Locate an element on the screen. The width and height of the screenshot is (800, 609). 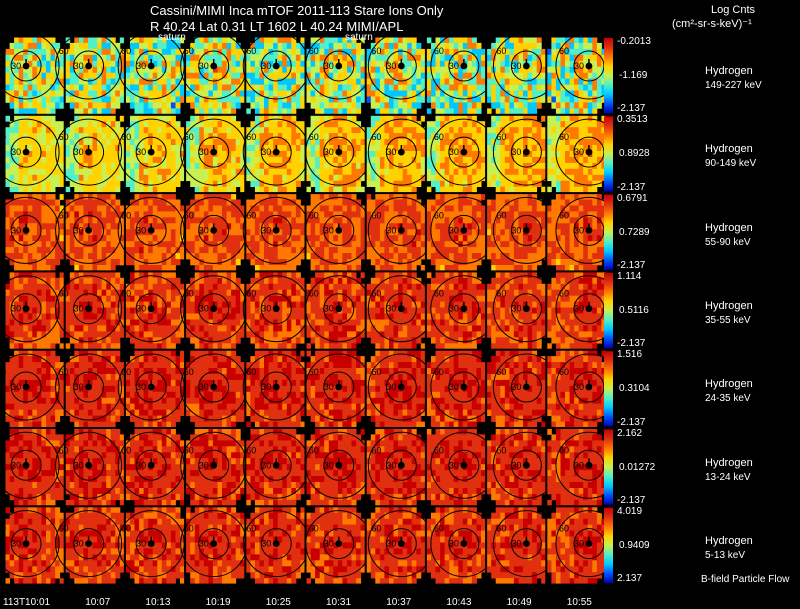
colorbar-max-label: 0.6791 is located at coordinates (632, 198).